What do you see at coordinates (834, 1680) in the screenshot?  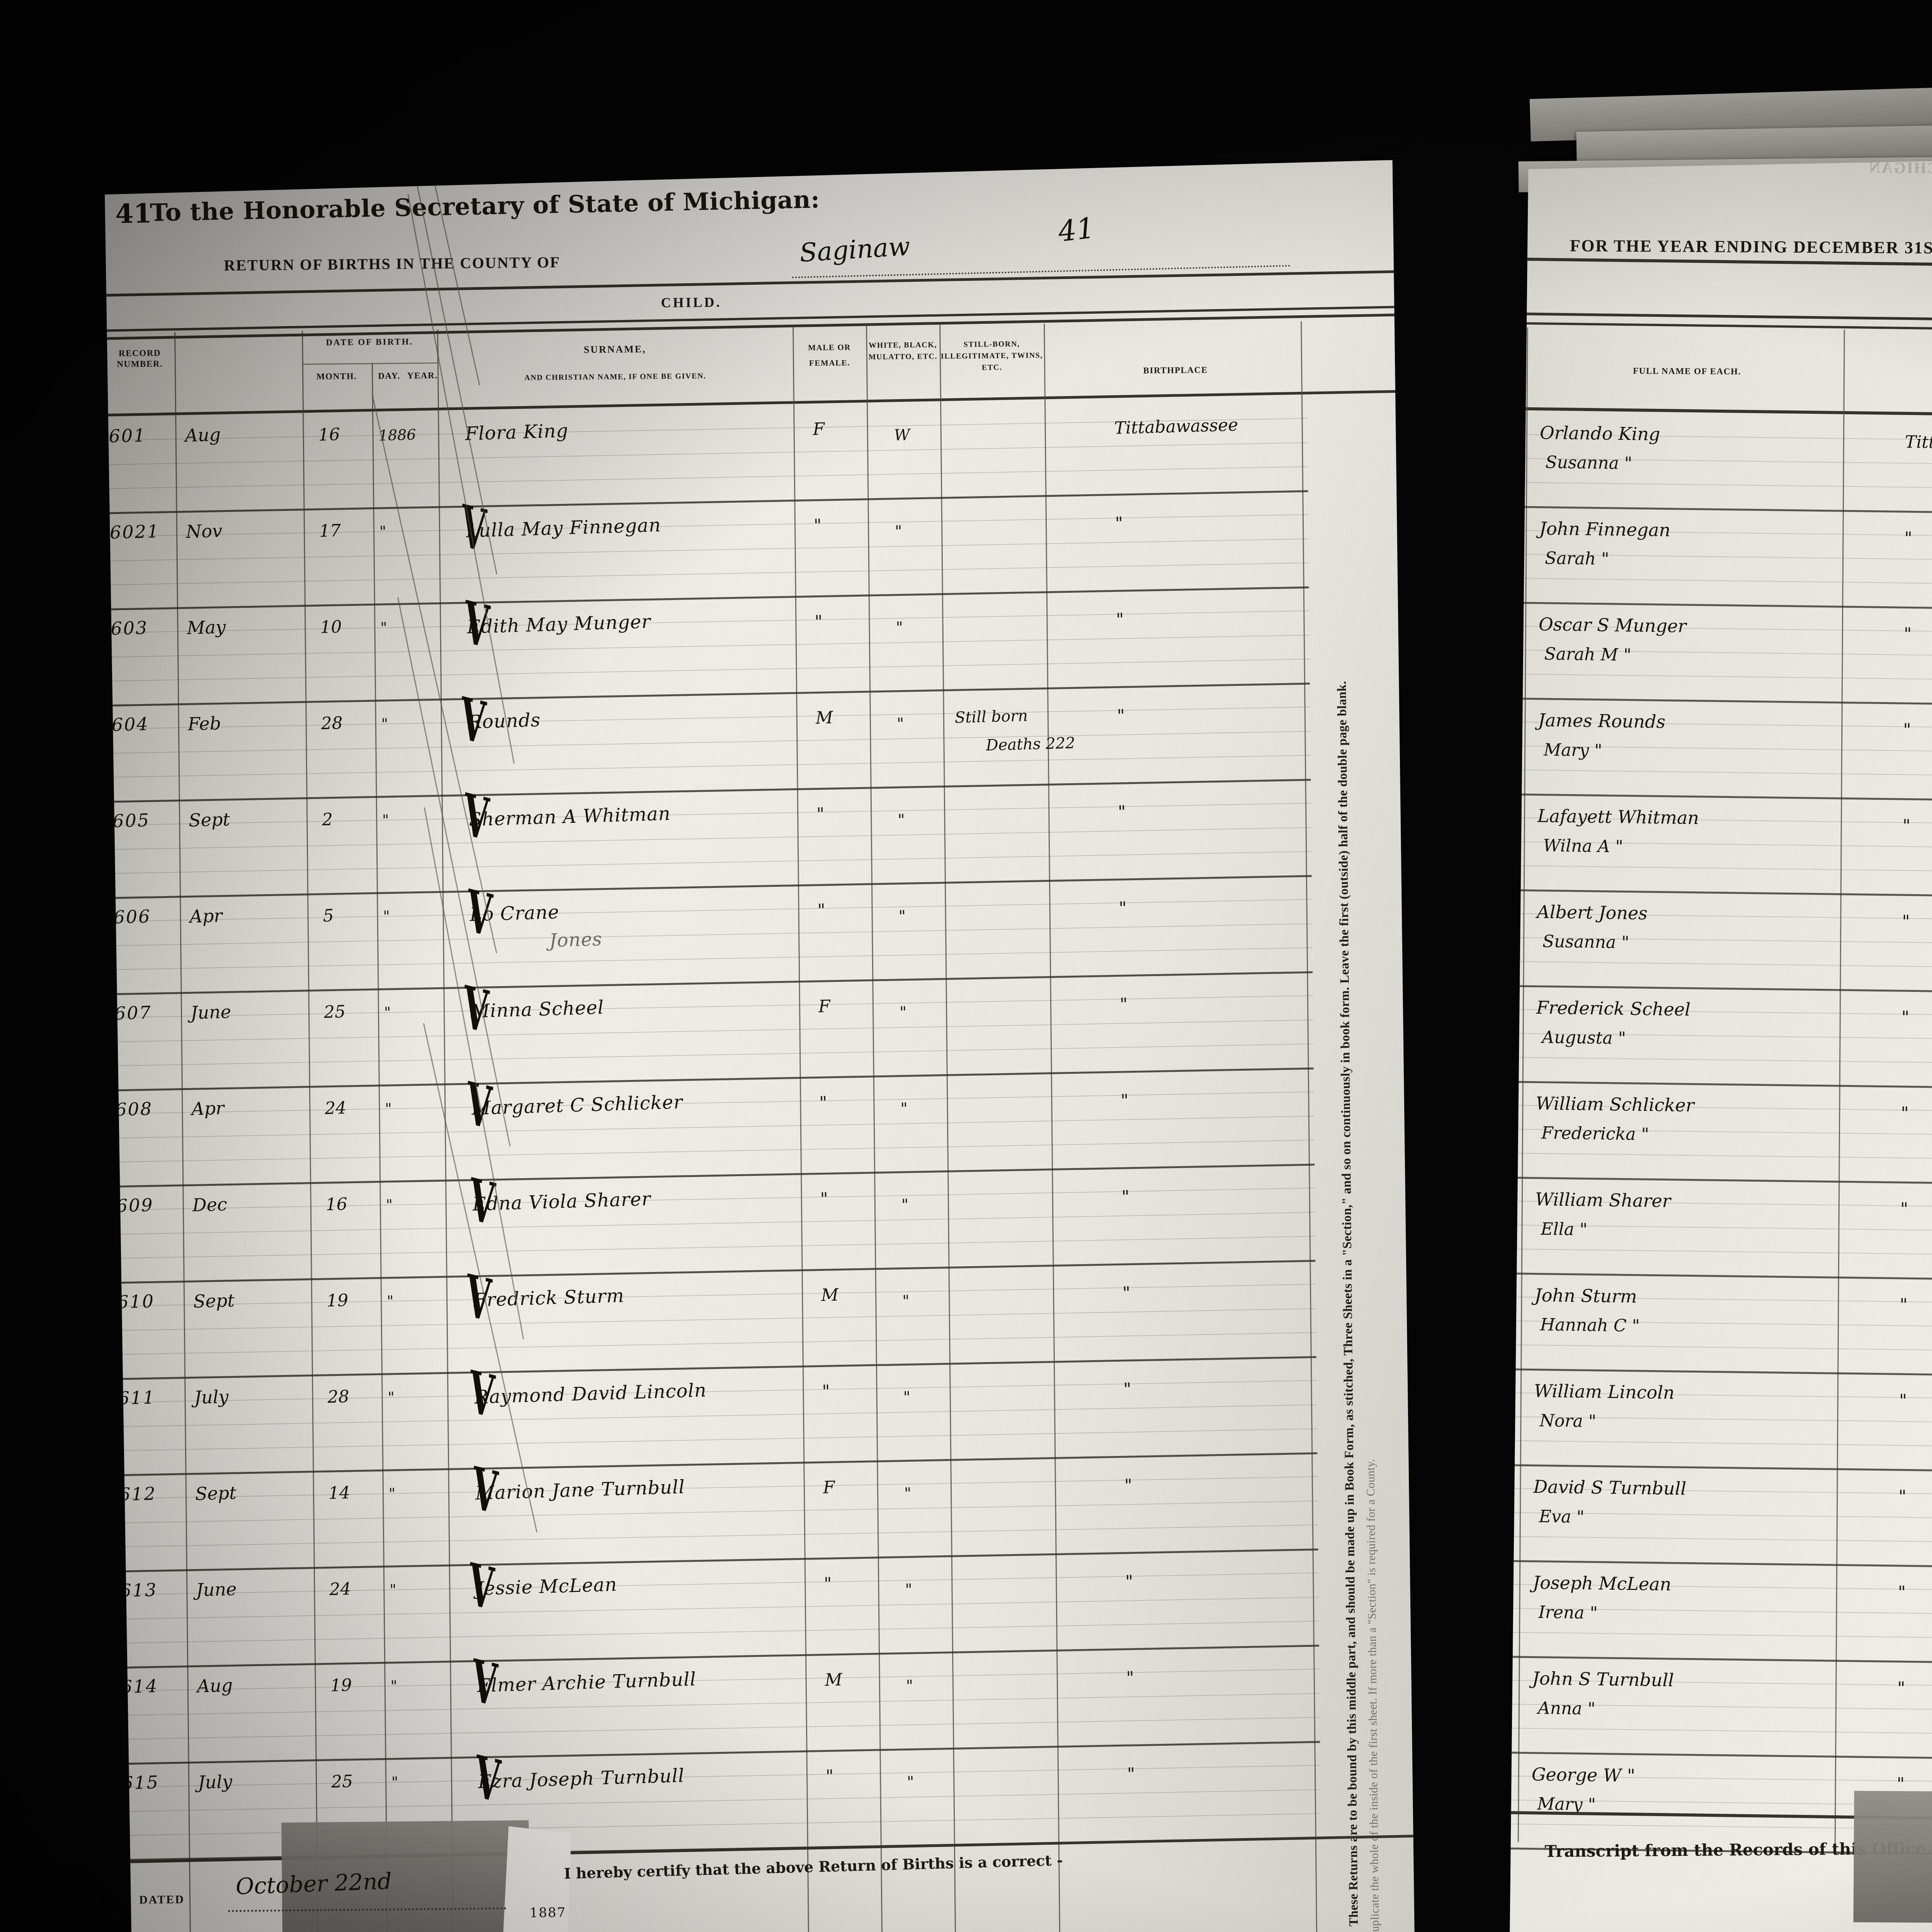 I see `table-cell: M` at bounding box center [834, 1680].